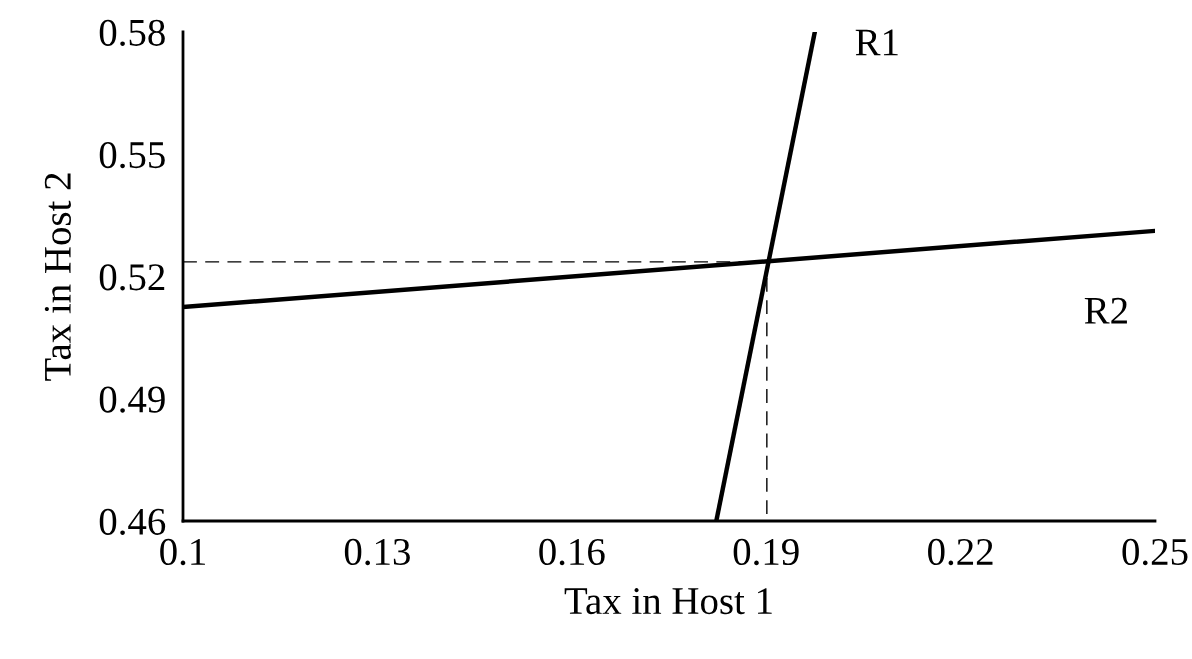 The image size is (1192, 659). What do you see at coordinates (132, 33) in the screenshot?
I see `y-tick-label: 0.58` at bounding box center [132, 33].